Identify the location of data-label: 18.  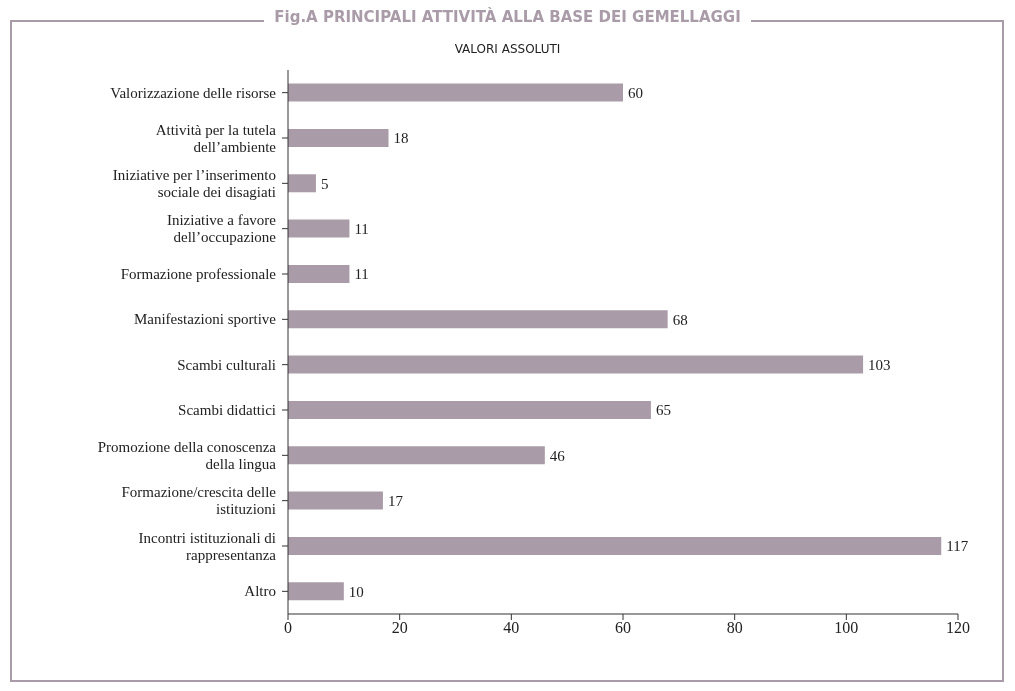
(401, 138).